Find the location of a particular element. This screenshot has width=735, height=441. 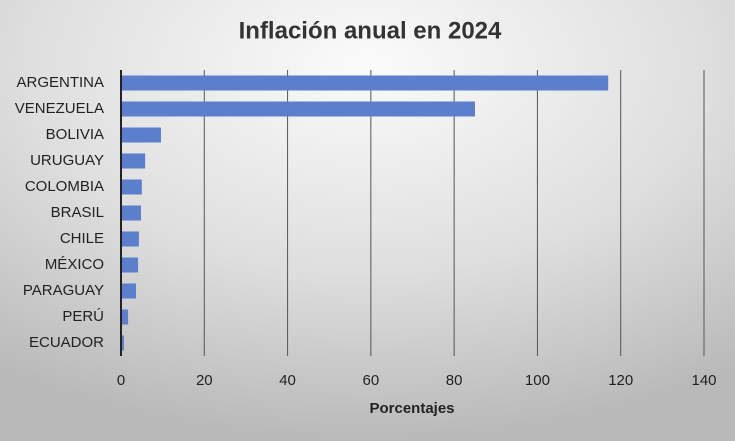

y-tick-label: BRASIL is located at coordinates (77, 212).